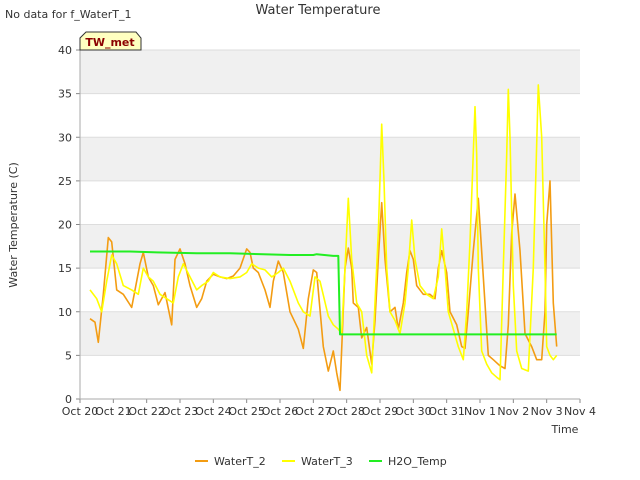 This screenshot has height=480, width=640. Describe the element at coordinates (327, 461) in the screenshot. I see `legend-label-watert3: WaterT_3` at that location.